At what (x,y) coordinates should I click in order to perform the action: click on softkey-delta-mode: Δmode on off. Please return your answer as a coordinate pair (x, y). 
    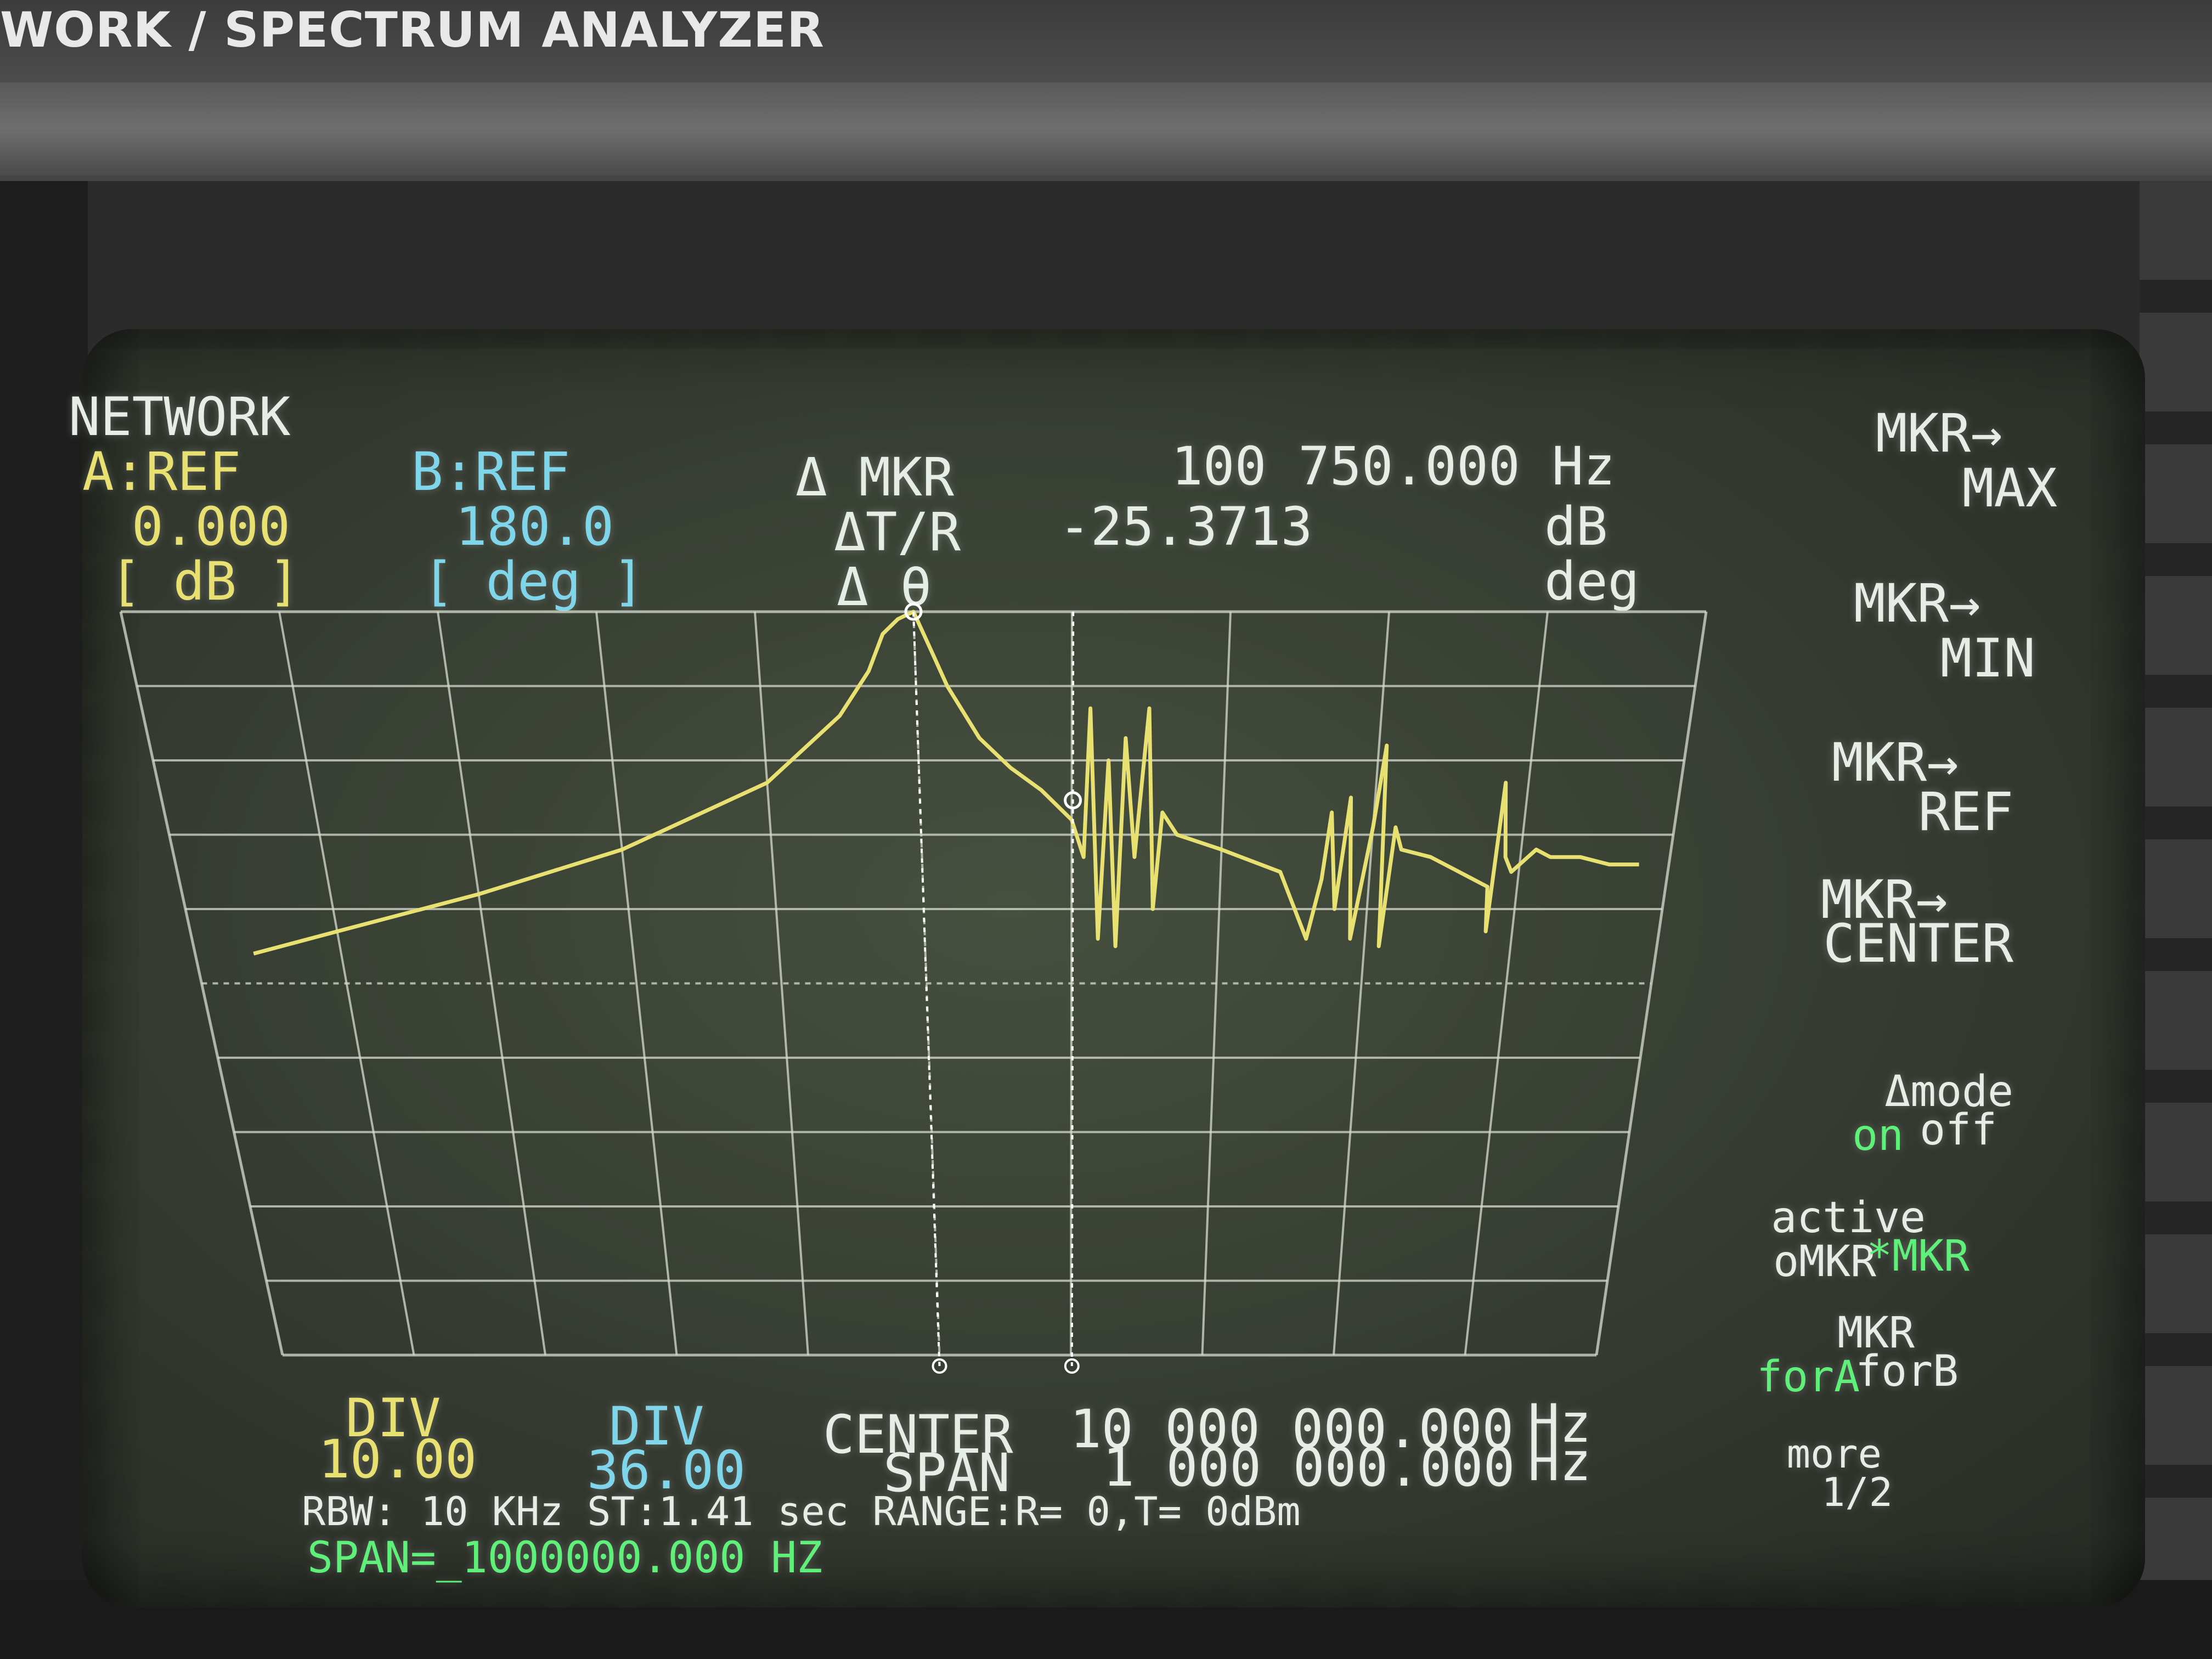
    Looking at the image, I should click on (1881, 1119).